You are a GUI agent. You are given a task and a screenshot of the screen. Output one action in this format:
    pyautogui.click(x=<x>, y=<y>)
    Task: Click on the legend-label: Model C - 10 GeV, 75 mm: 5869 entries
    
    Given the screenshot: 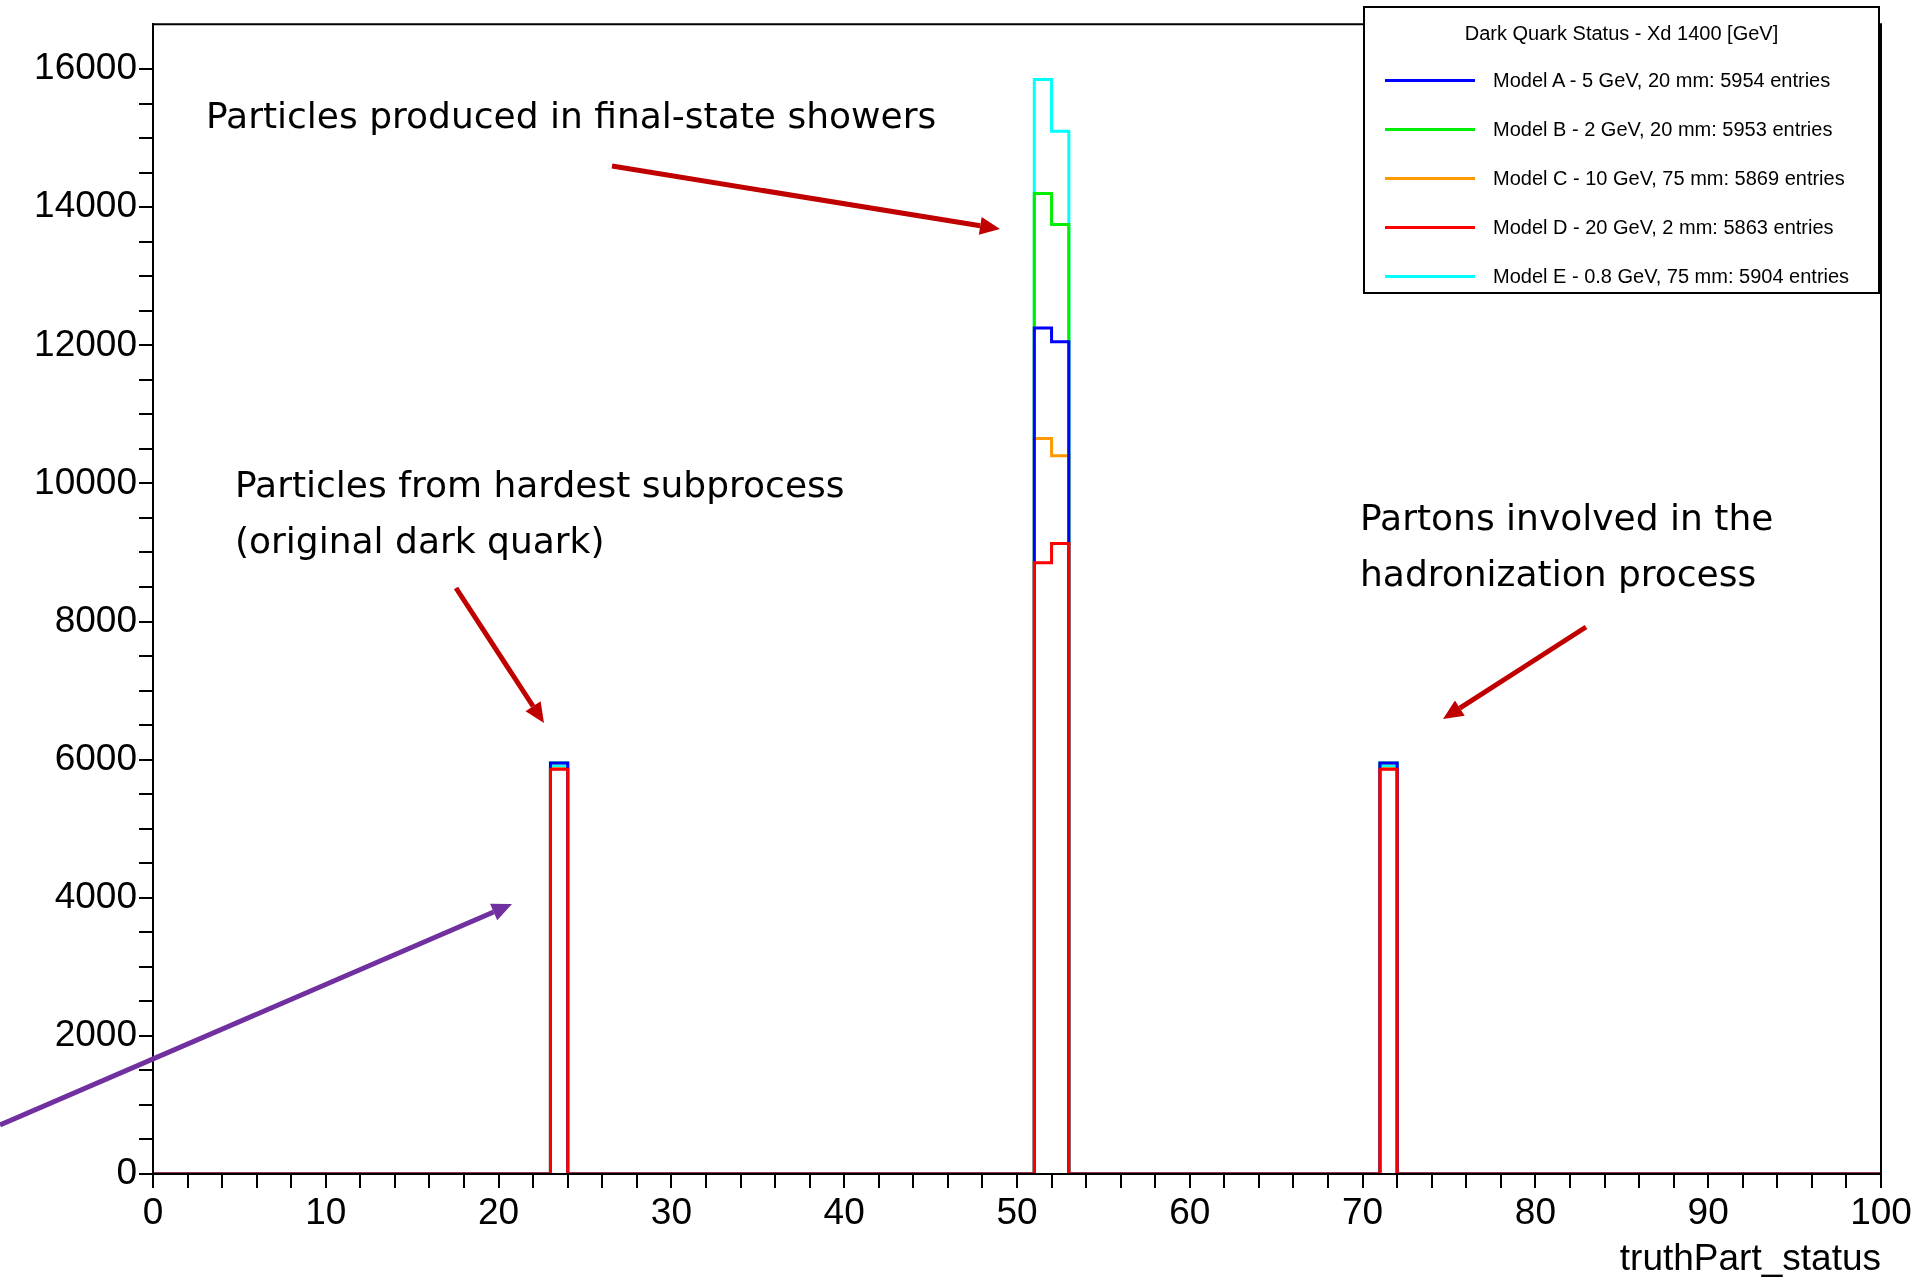 What is the action you would take?
    pyautogui.click(x=1669, y=178)
    